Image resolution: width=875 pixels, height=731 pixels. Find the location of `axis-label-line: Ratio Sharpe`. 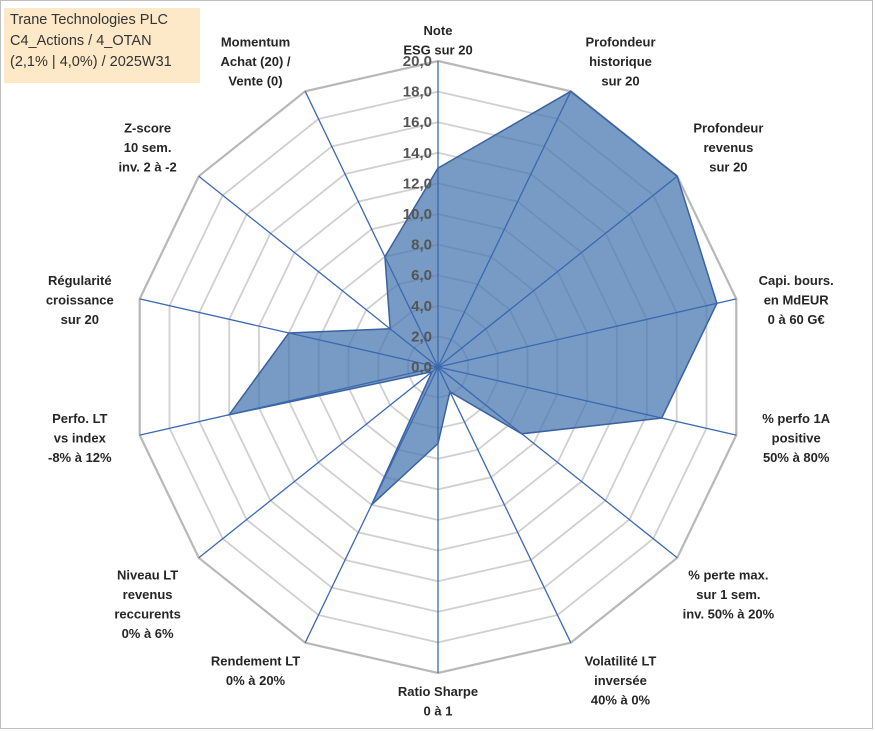

axis-label-line: Ratio Sharpe is located at coordinates (438, 691).